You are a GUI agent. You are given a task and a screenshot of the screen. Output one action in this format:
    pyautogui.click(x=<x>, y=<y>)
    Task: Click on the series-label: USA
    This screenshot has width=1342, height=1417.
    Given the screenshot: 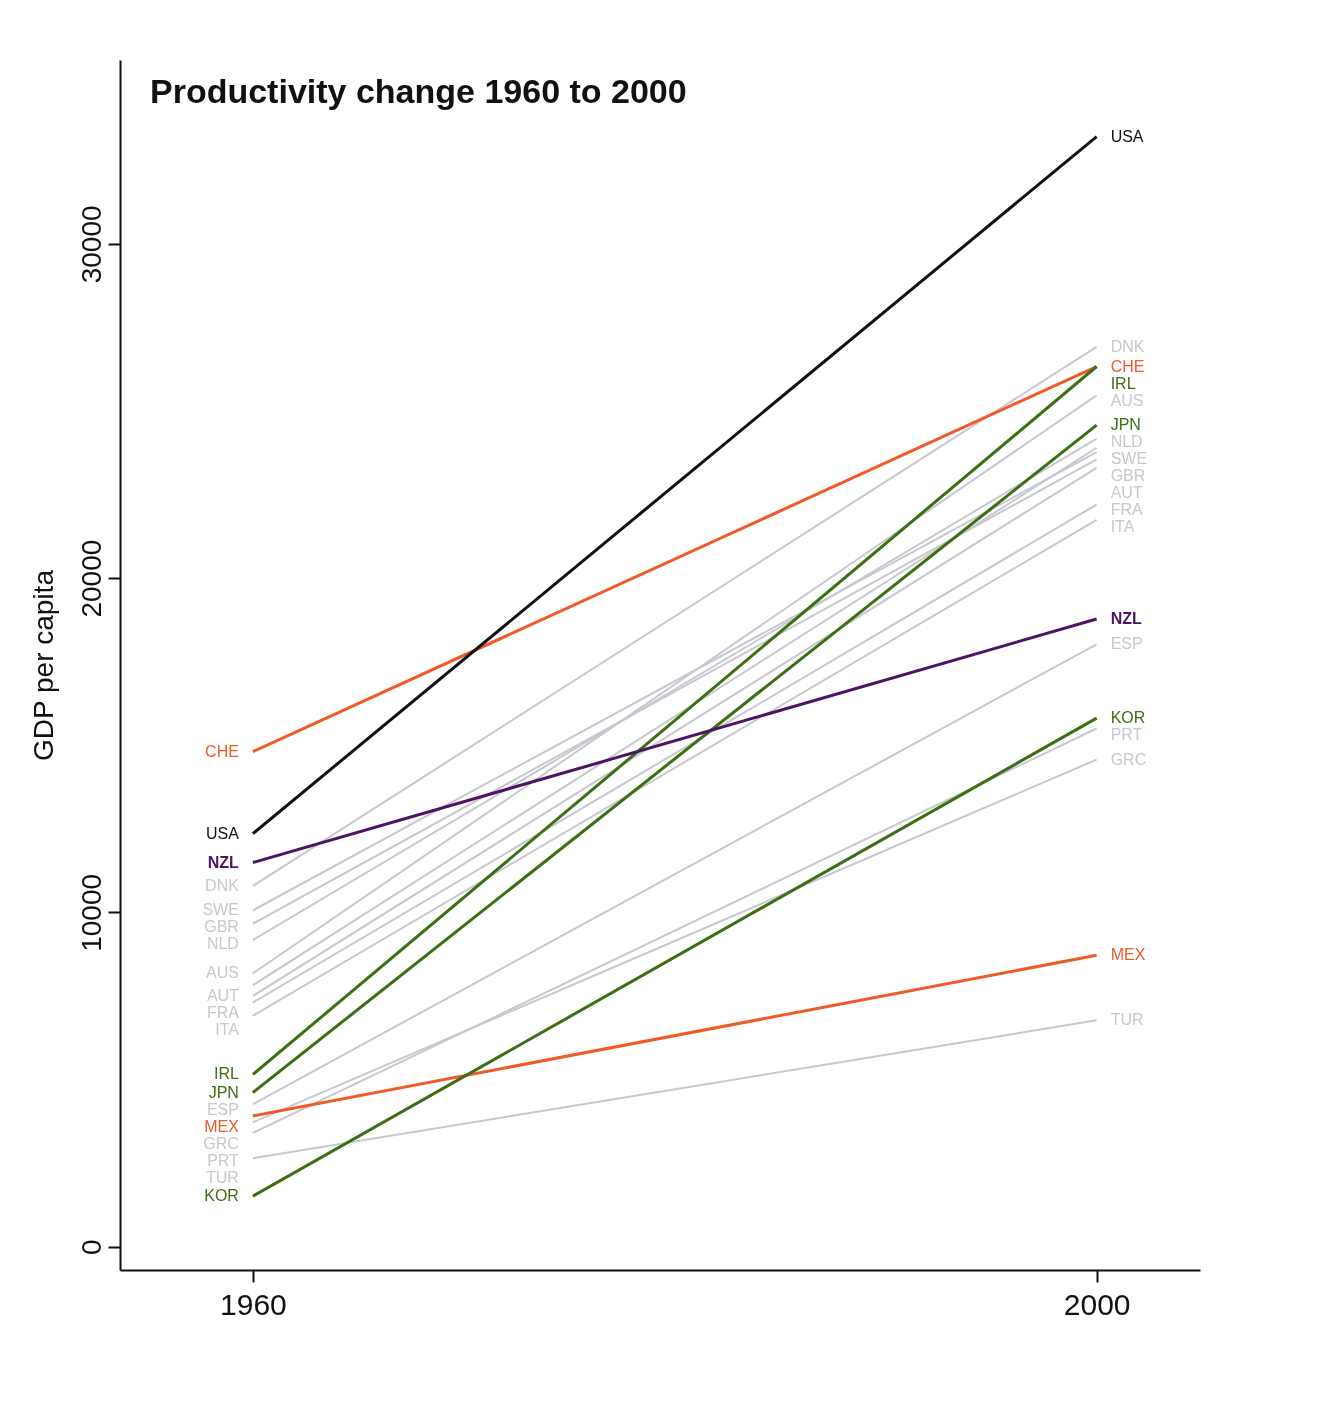 What is the action you would take?
    pyautogui.click(x=1127, y=136)
    